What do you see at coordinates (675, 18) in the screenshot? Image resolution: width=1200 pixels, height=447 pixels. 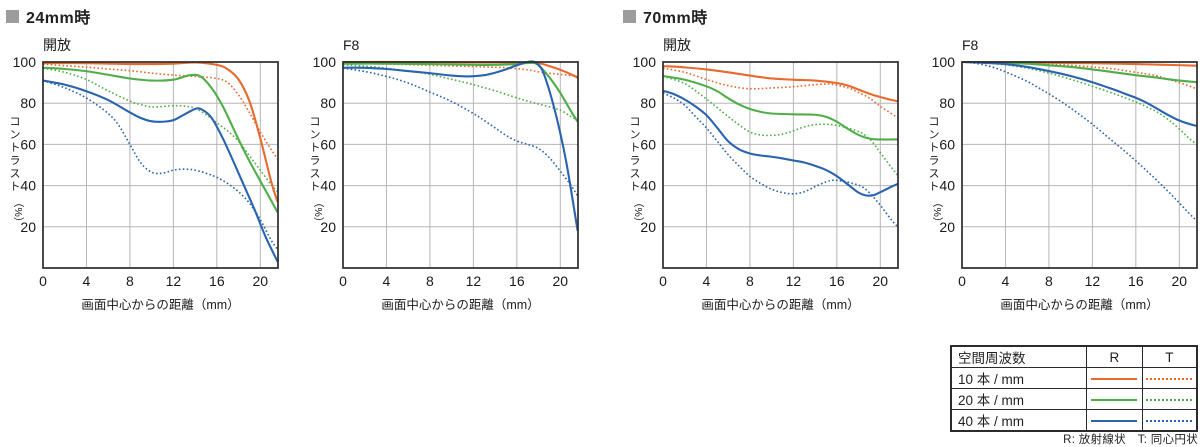 I see `section-label: 70mm時` at bounding box center [675, 18].